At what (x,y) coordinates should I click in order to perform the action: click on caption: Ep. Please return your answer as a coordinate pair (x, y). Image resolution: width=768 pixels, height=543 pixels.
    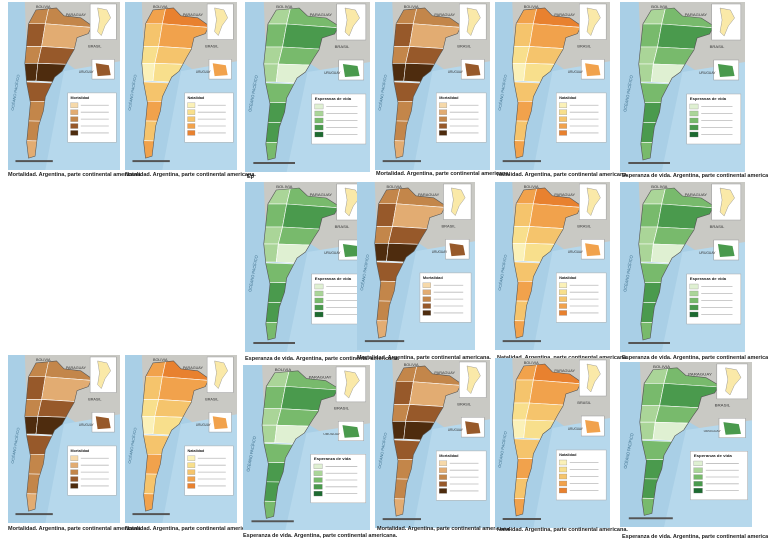
    Looking at the image, I should click on (251, 177).